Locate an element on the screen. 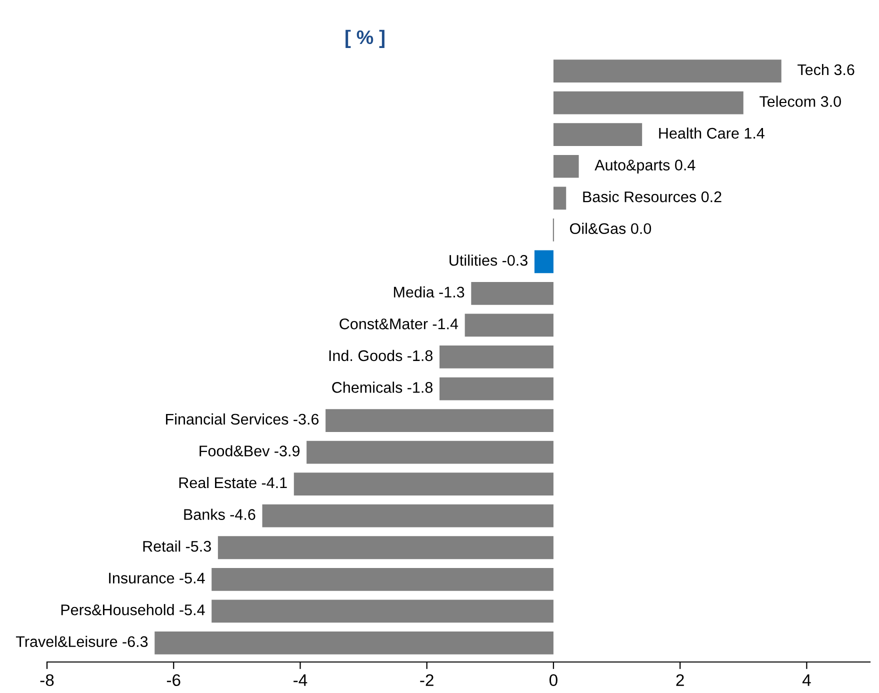 This screenshot has height=693, width=879. data-label: -3.6 is located at coordinates (306, 419).